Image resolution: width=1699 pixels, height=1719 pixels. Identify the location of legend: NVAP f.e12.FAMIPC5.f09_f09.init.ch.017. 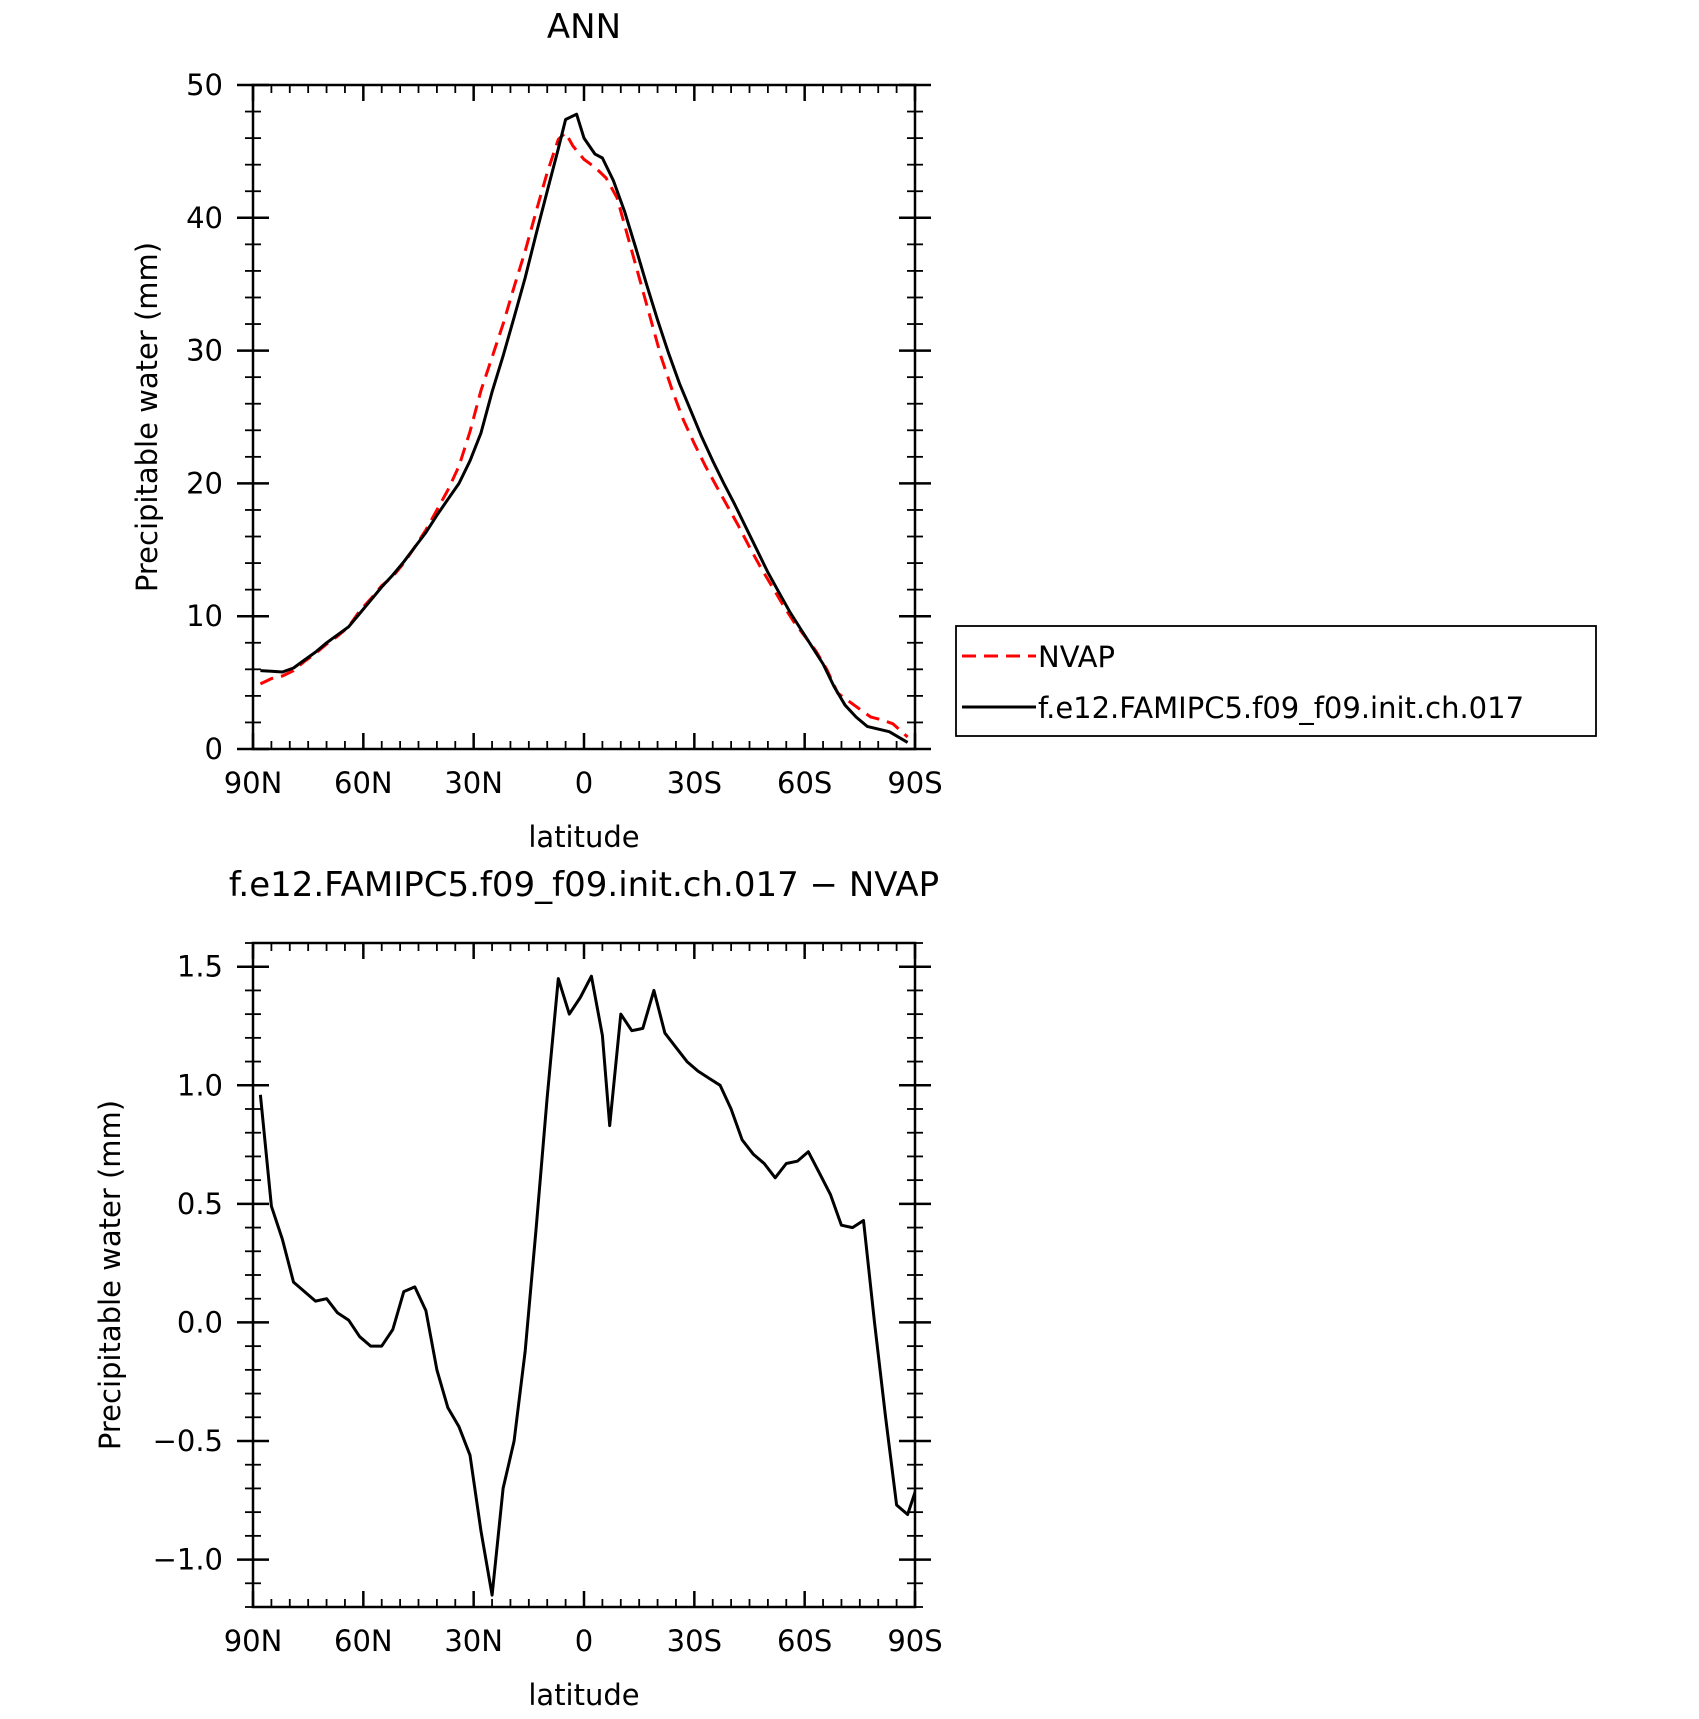
(1276, 681).